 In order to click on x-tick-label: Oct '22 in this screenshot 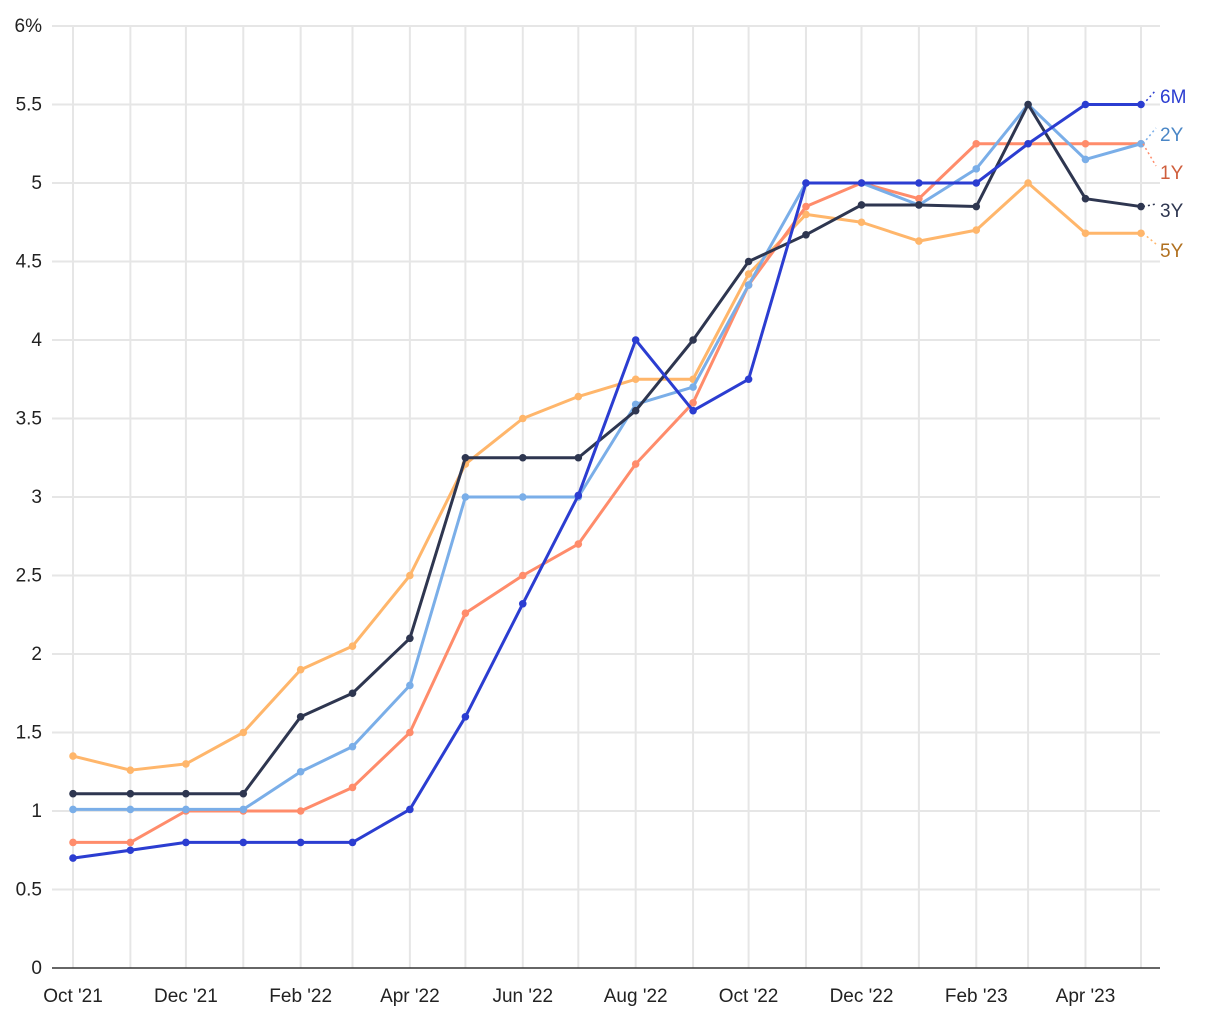, I will do `click(749, 996)`.